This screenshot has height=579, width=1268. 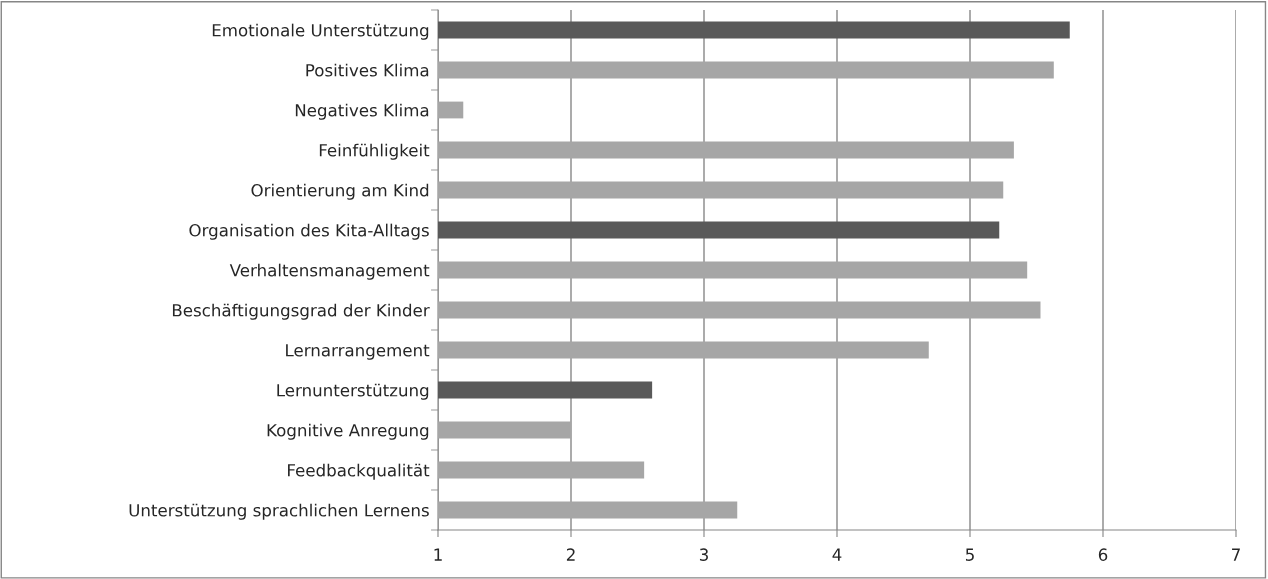 What do you see at coordinates (362, 111) in the screenshot?
I see `y-tick-label: Negatives Klima` at bounding box center [362, 111].